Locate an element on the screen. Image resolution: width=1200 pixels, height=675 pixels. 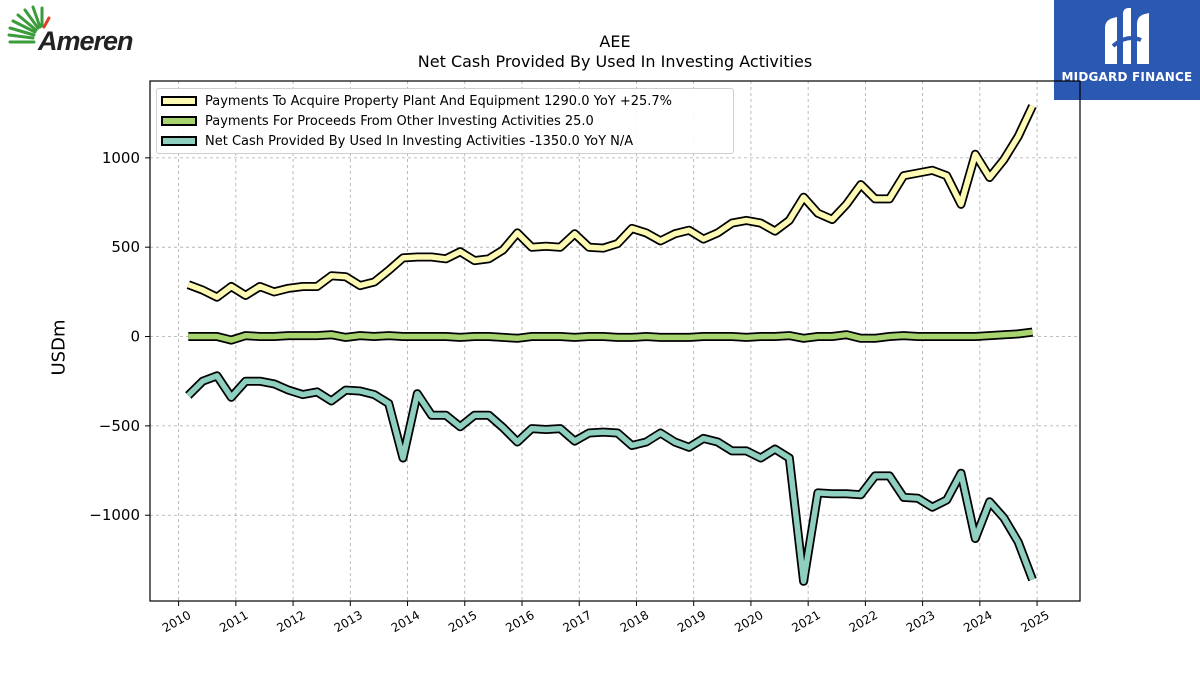
midgard-finance-logo: MIDGARD FINANCE is located at coordinates (1127, 50).